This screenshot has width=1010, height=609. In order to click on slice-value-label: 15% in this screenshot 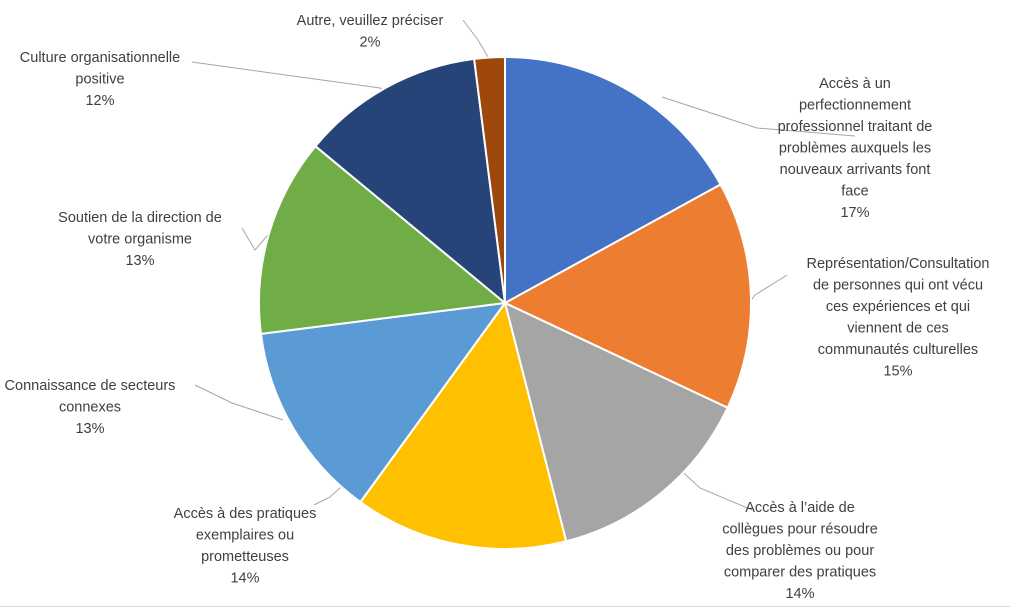, I will do `click(897, 372)`.